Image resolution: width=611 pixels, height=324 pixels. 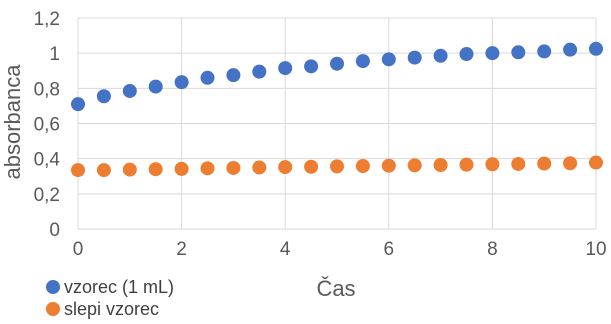 I want to click on y-axis-title: absorbanca, so click(x=12, y=122).